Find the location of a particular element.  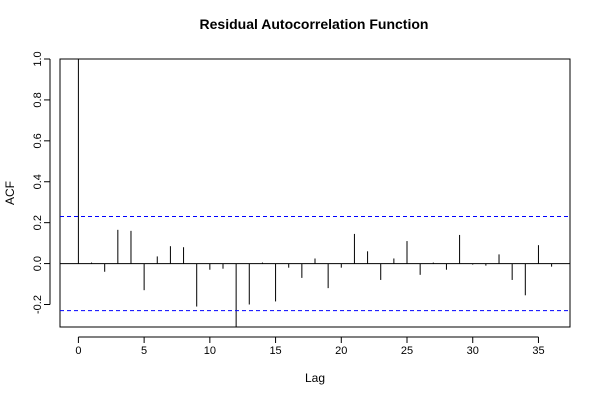

x-tick-label: 15 is located at coordinates (275, 351).